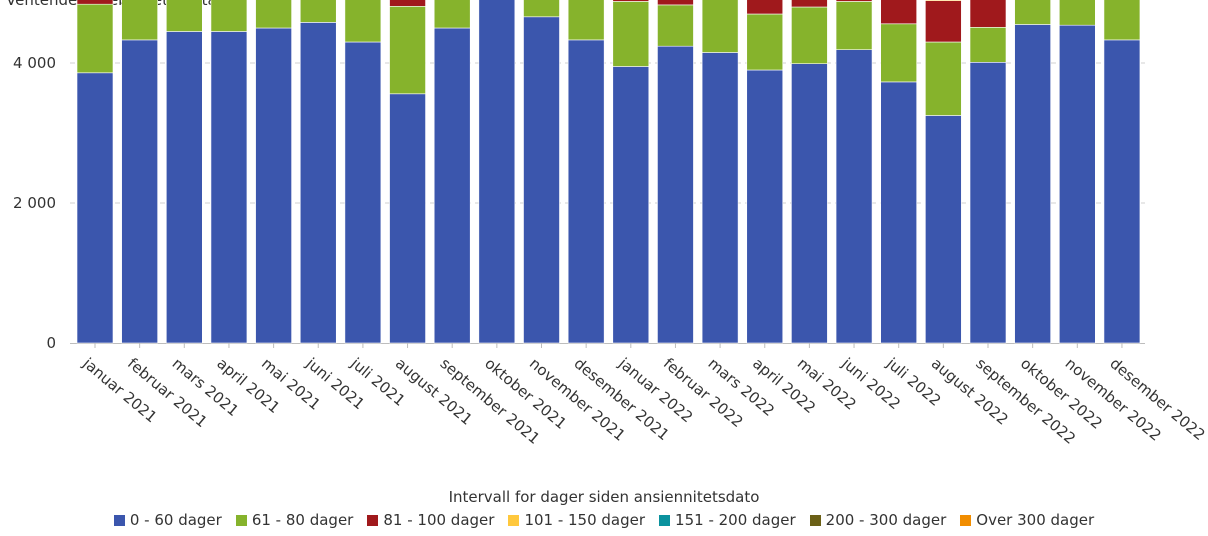 This screenshot has width=1208, height=536. I want to click on legend-item: 101 - 150 dager, so click(576, 520).